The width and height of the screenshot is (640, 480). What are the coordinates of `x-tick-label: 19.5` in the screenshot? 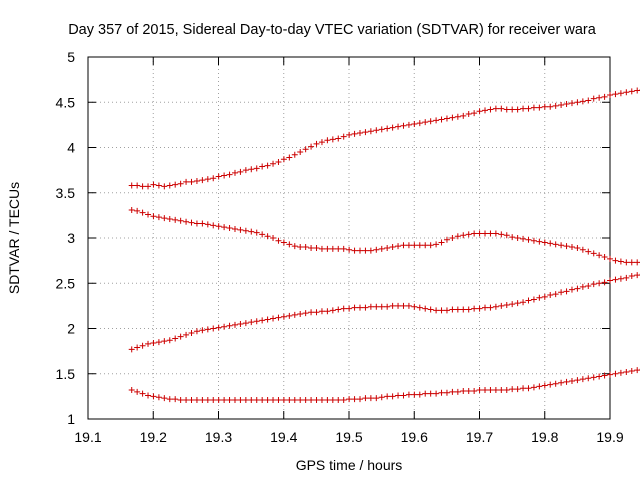 It's located at (348, 437).